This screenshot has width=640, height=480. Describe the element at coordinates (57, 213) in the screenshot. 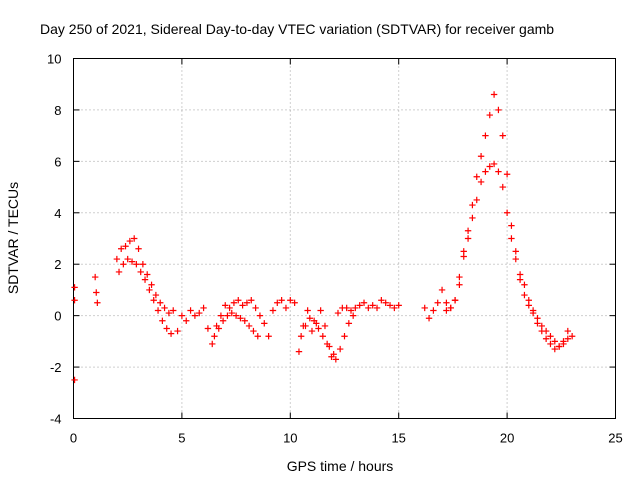

I see `y-tick-label: 4` at that location.